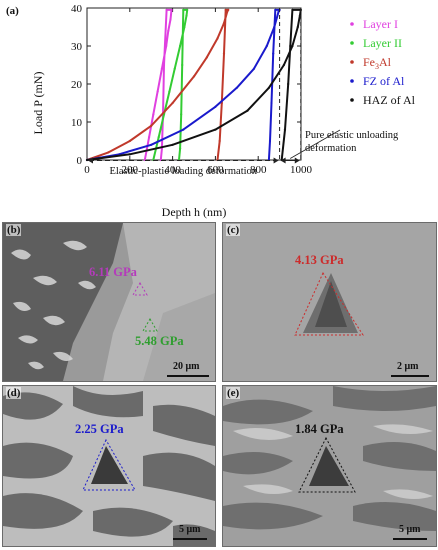 The height and width of the screenshot is (550, 438). I want to click on x-tick-label: 0, so click(87, 170).